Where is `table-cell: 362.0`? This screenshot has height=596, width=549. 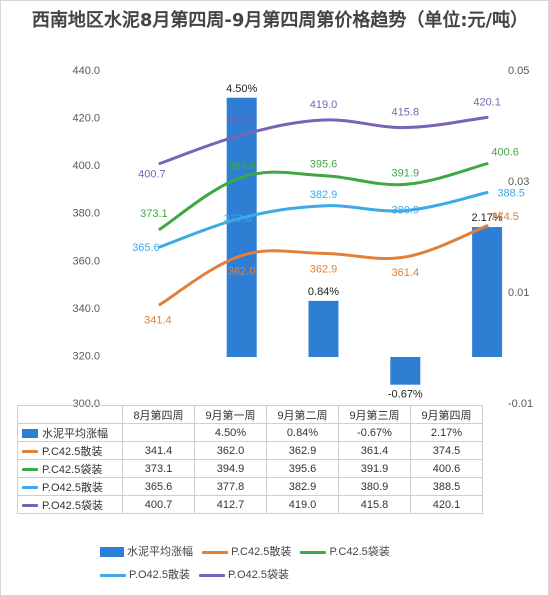 table-cell: 362.0 is located at coordinates (230, 450).